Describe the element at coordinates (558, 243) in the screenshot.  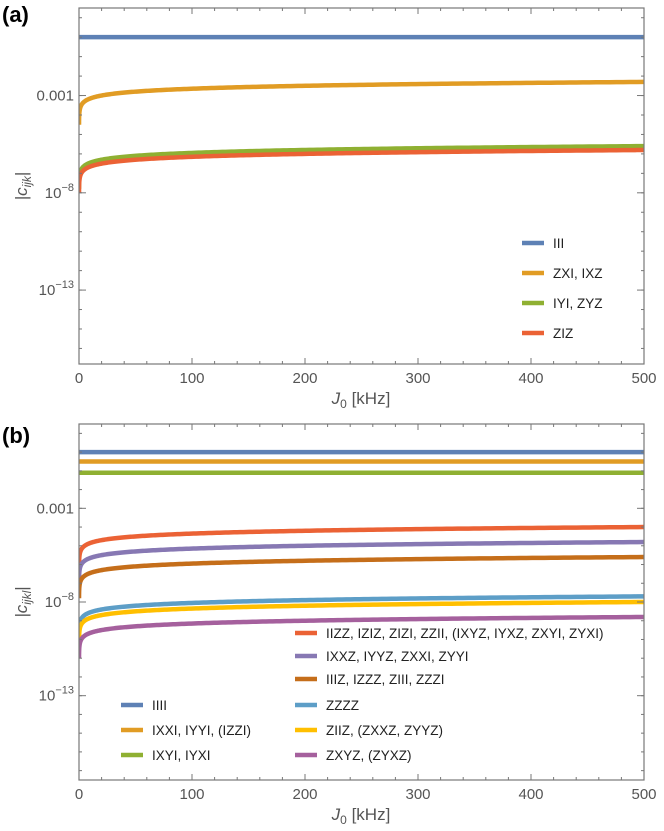
I see `panel-a-legend-label-iii: III` at that location.